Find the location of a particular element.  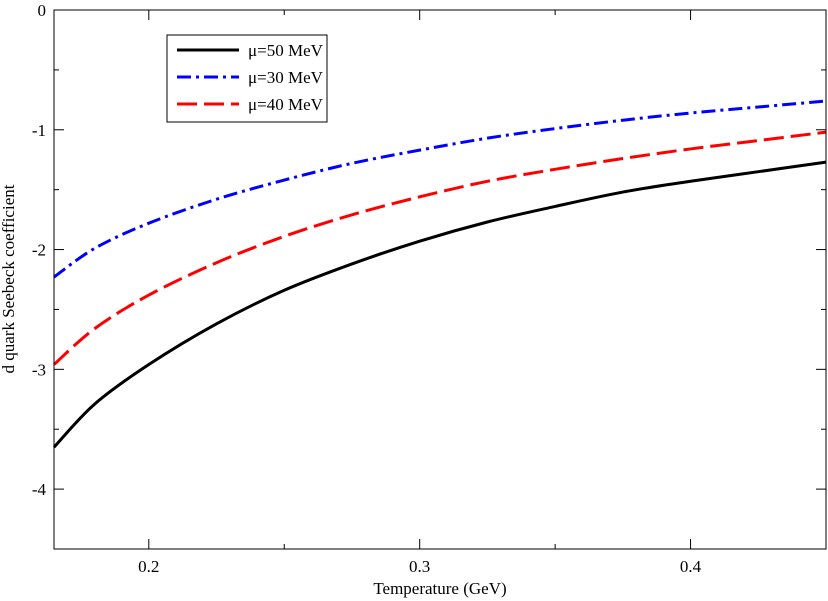

y-tick-label: -4 is located at coordinates (39, 489).